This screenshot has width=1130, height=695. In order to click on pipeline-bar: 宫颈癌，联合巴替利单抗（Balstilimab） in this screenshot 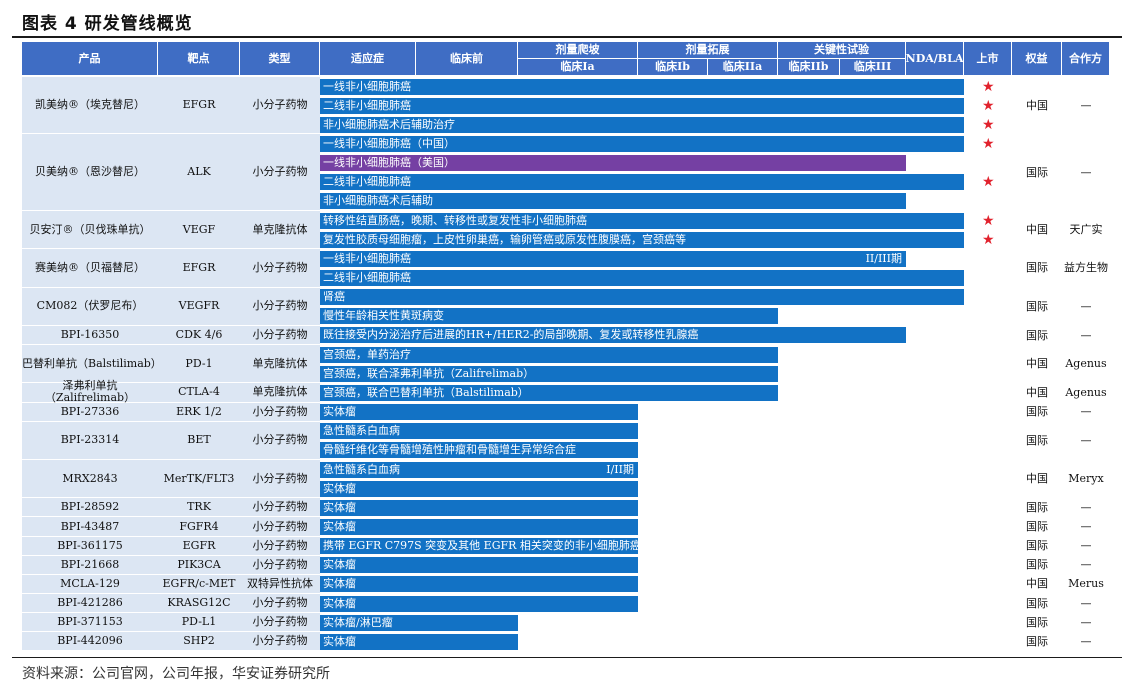, I will do `click(549, 392)`.